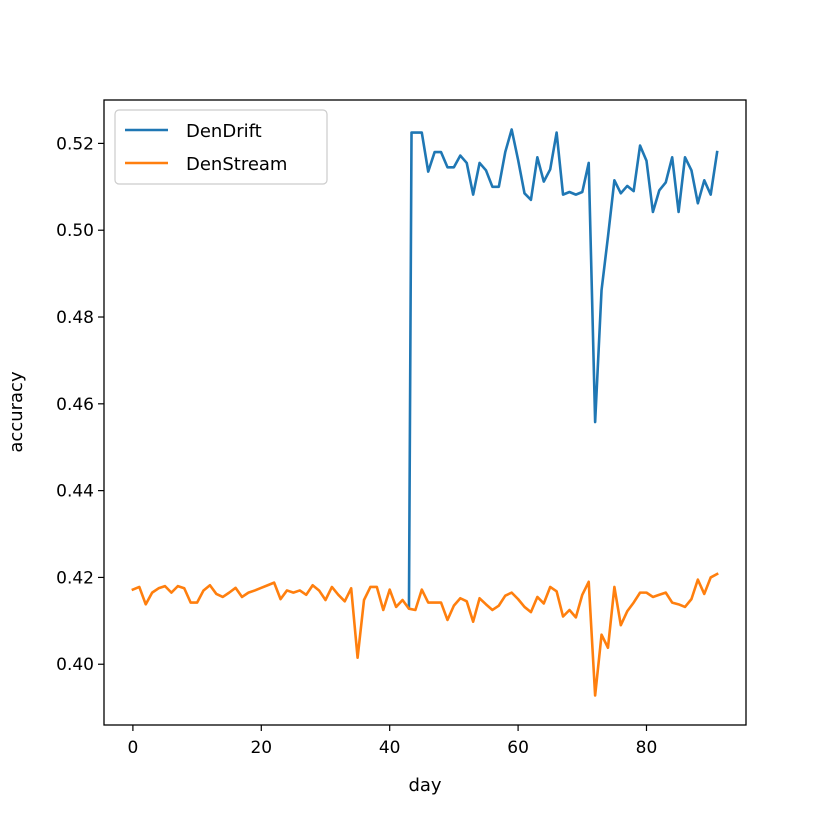 Image resolution: width=830 pixels, height=830 pixels. What do you see at coordinates (75, 665) in the screenshot?
I see `y-tick-label: 0.40` at bounding box center [75, 665].